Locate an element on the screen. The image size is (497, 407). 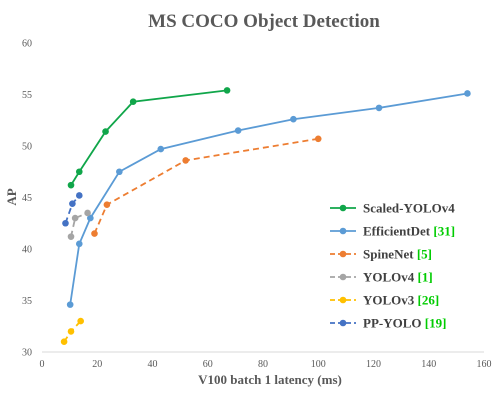
series-yolov4 is located at coordinates (79, 224).